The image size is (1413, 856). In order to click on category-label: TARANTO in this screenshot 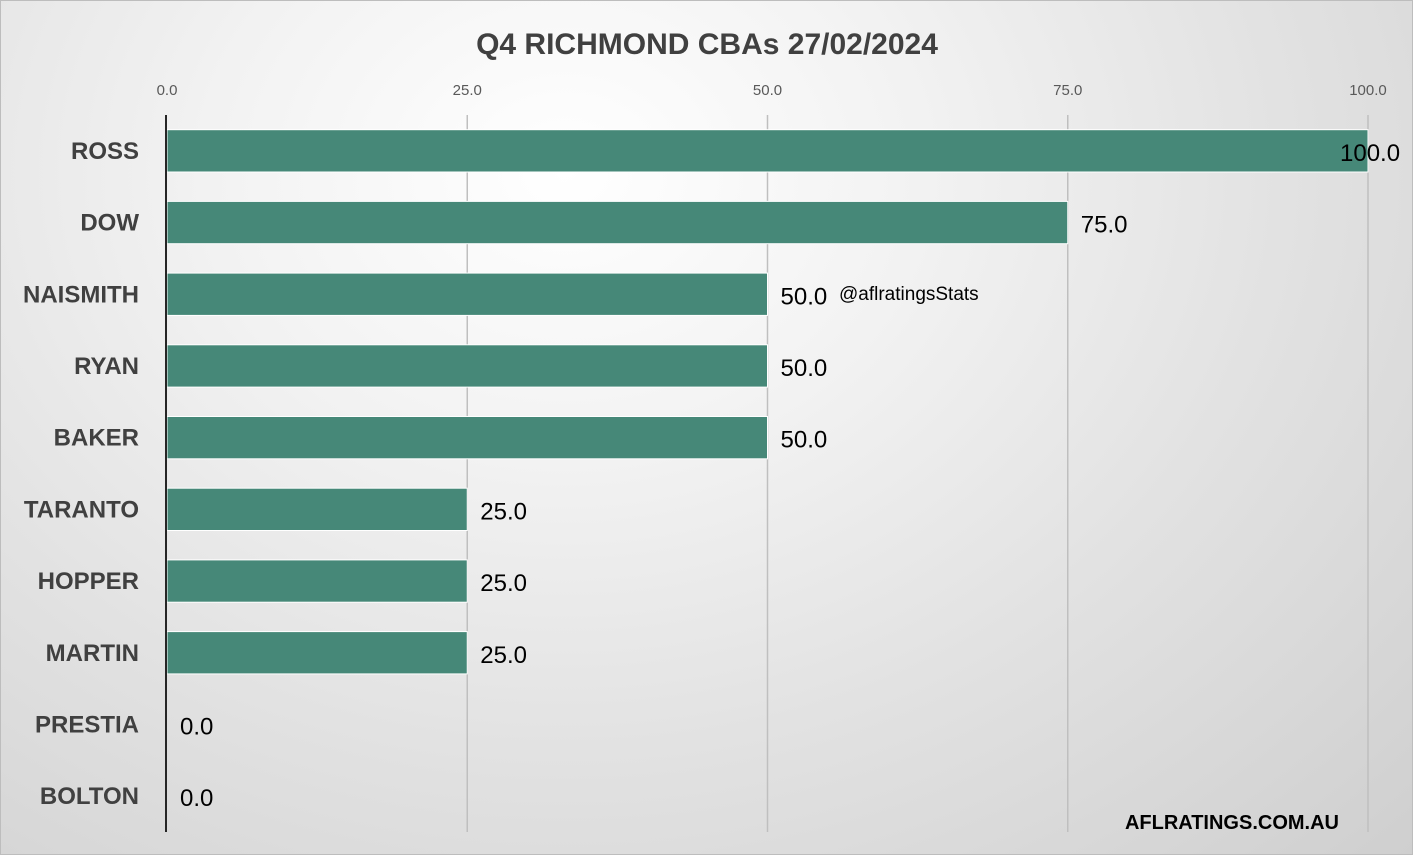, I will do `click(81, 509)`.